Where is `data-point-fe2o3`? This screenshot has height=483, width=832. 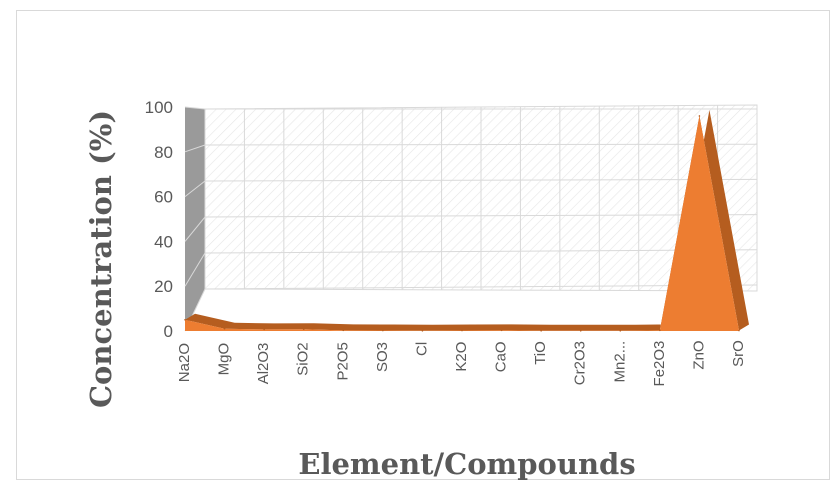
data-point-fe2o3 is located at coordinates (660, 330).